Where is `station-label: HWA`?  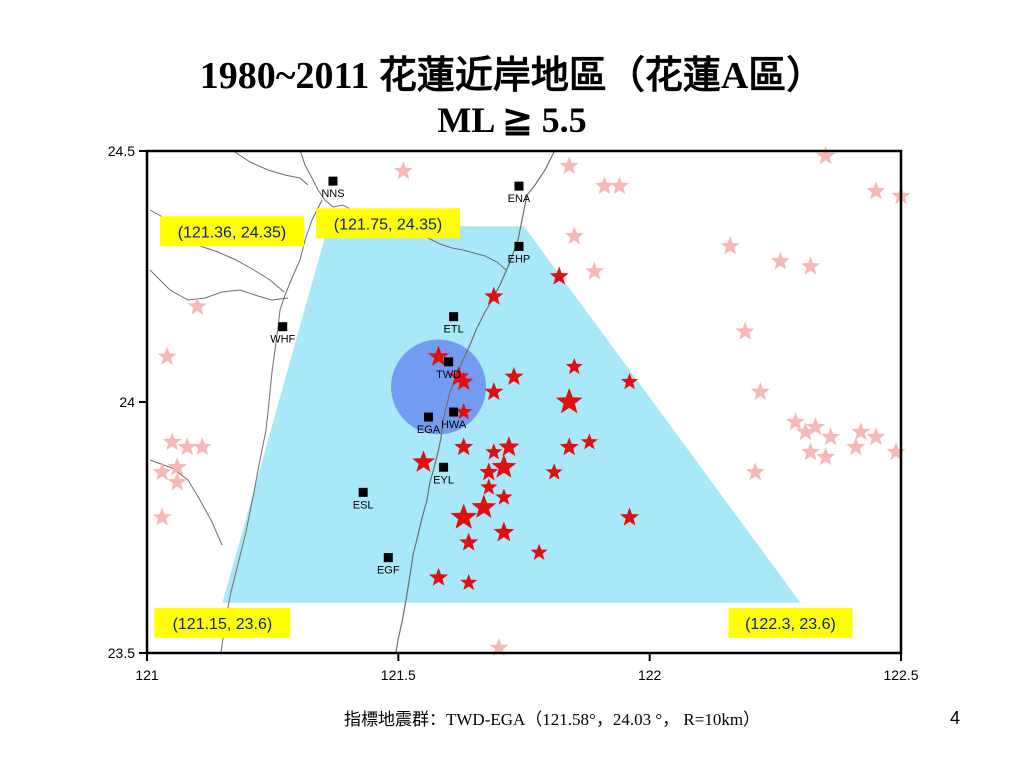
station-label: HWA is located at coordinates (454, 425).